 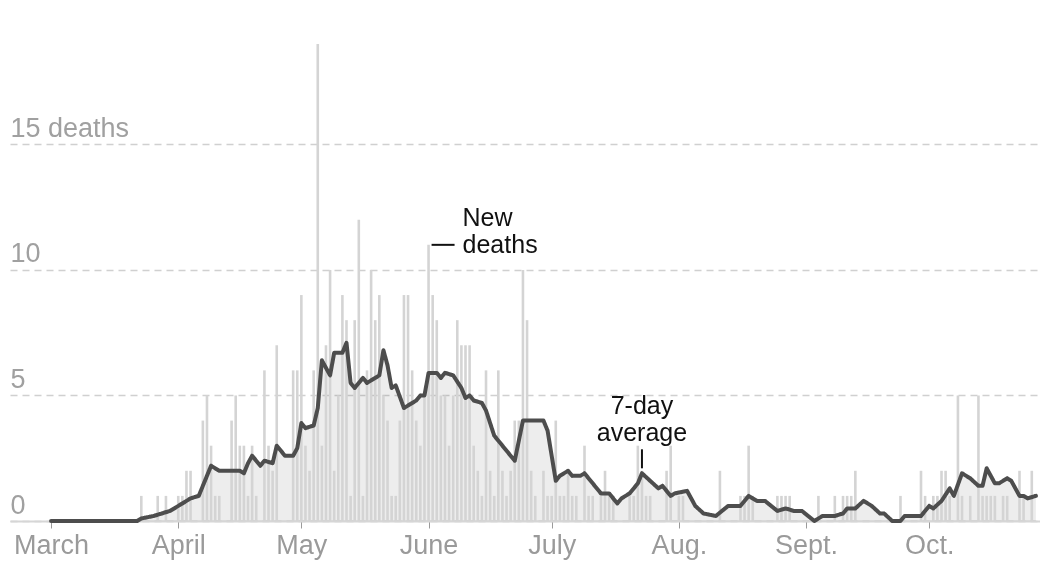 What do you see at coordinates (302, 544) in the screenshot?
I see `x-tick-label: May` at bounding box center [302, 544].